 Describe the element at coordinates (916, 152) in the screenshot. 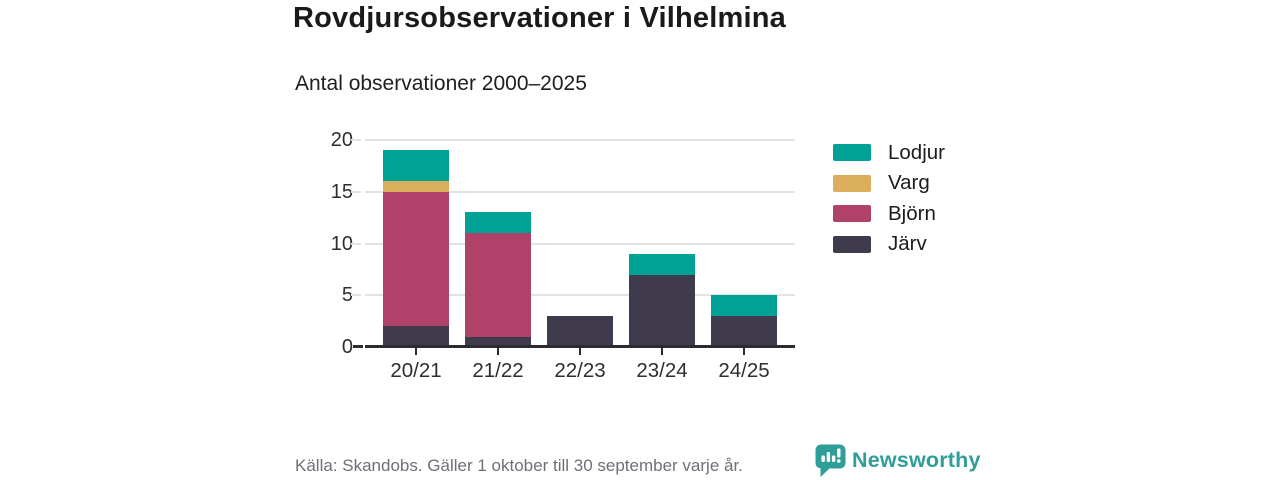

I see `legend-label: Lodjur` at that location.